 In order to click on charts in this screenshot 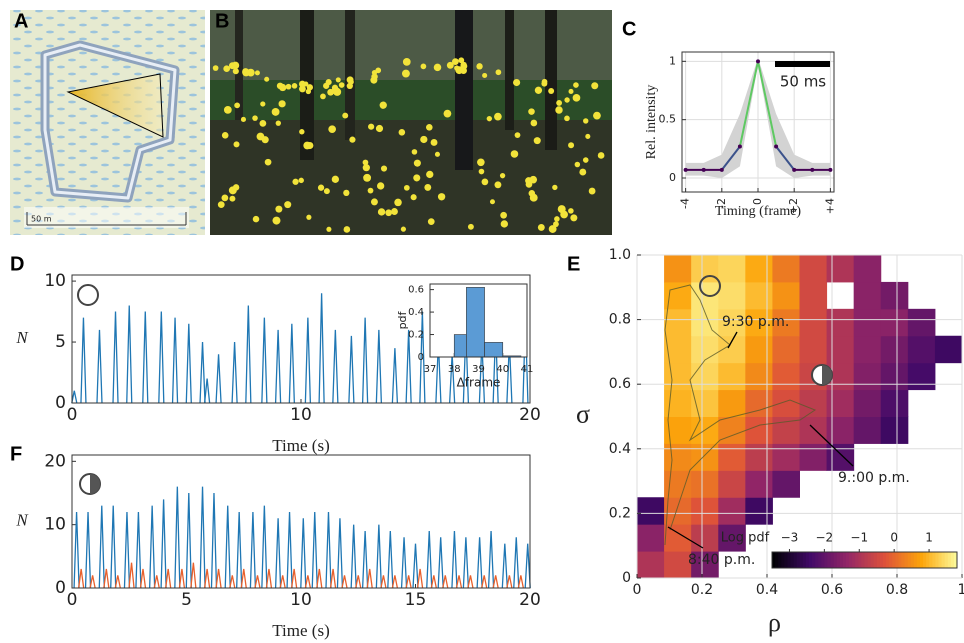, I will do `click(89, 389)`.